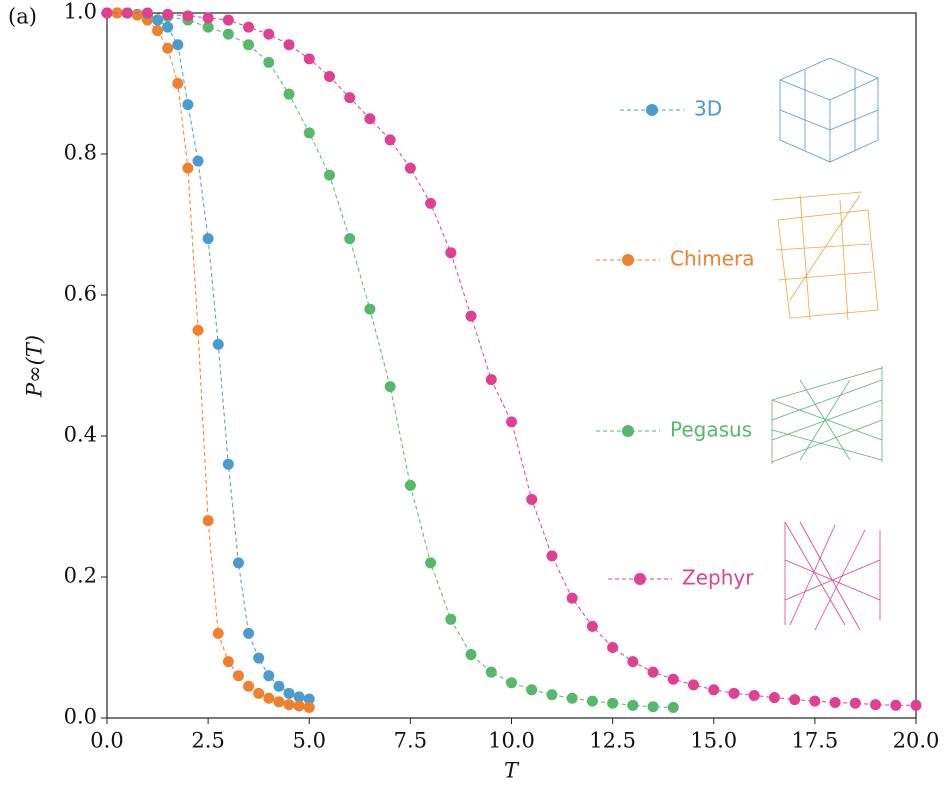 The image size is (950, 796). Describe the element at coordinates (80, 153) in the screenshot. I see `y-tick-label: 0.8` at that location.